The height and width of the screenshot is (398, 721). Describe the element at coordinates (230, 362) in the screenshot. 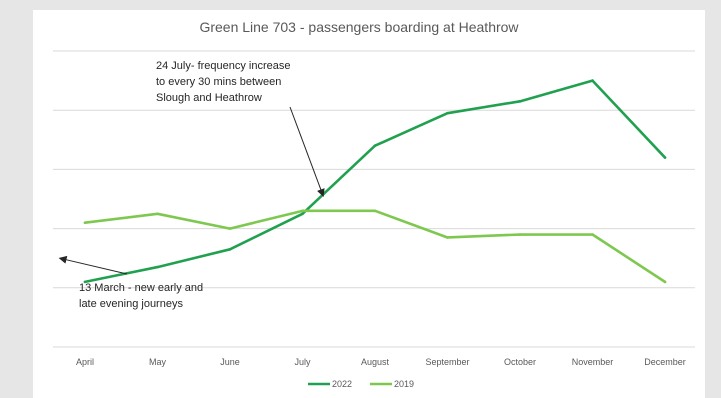

I see `x-tick-label: June` at that location.